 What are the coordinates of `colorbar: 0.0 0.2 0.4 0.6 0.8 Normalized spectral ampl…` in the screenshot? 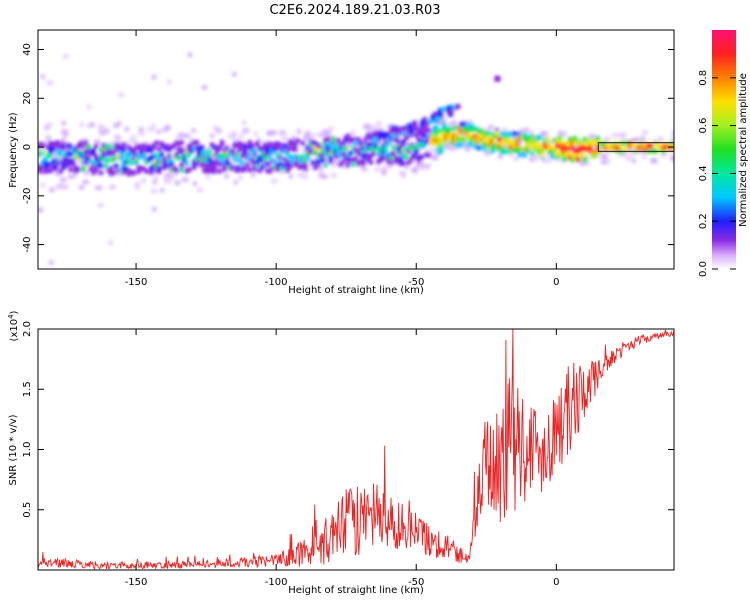 It's located at (723, 153).